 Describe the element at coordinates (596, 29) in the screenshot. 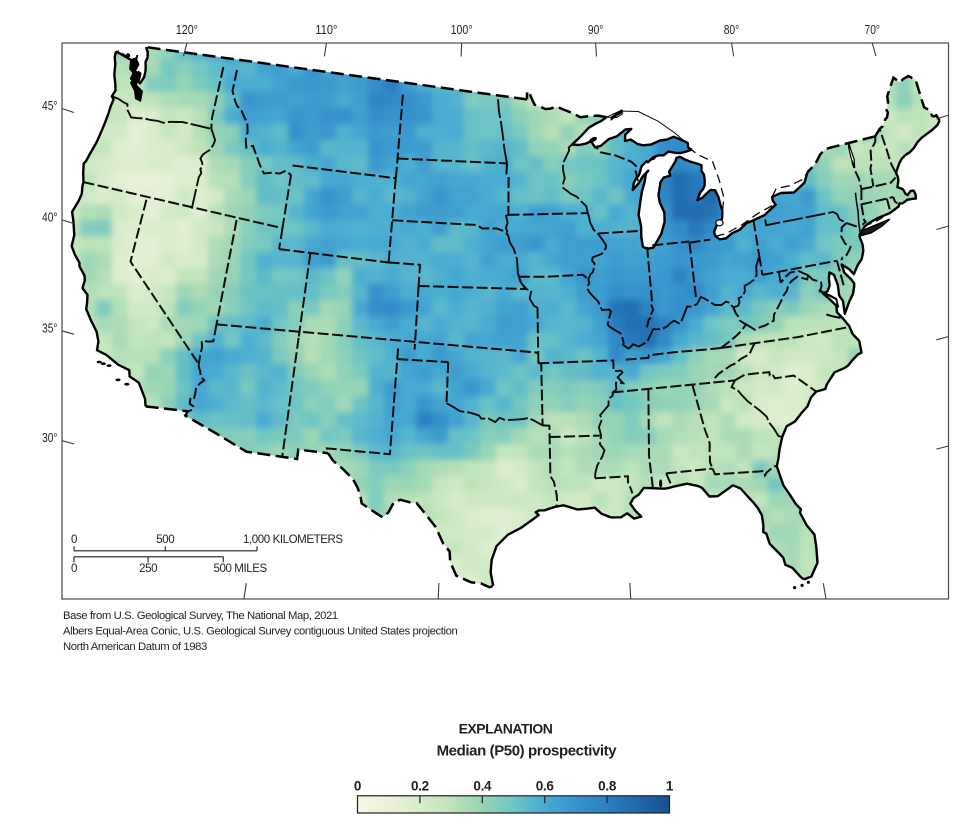

I see `svg-text: 90°` at that location.